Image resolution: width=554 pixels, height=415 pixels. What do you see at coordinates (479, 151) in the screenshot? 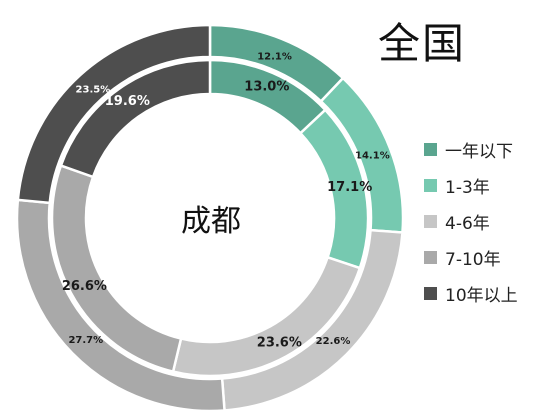
I see `legend-label: 一年以下` at bounding box center [479, 151].